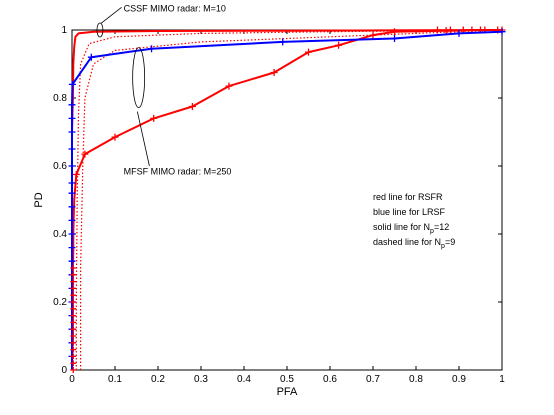 The height and width of the screenshot is (415, 554). What do you see at coordinates (287, 379) in the screenshot?
I see `x-tick-label: 0.5` at bounding box center [287, 379].